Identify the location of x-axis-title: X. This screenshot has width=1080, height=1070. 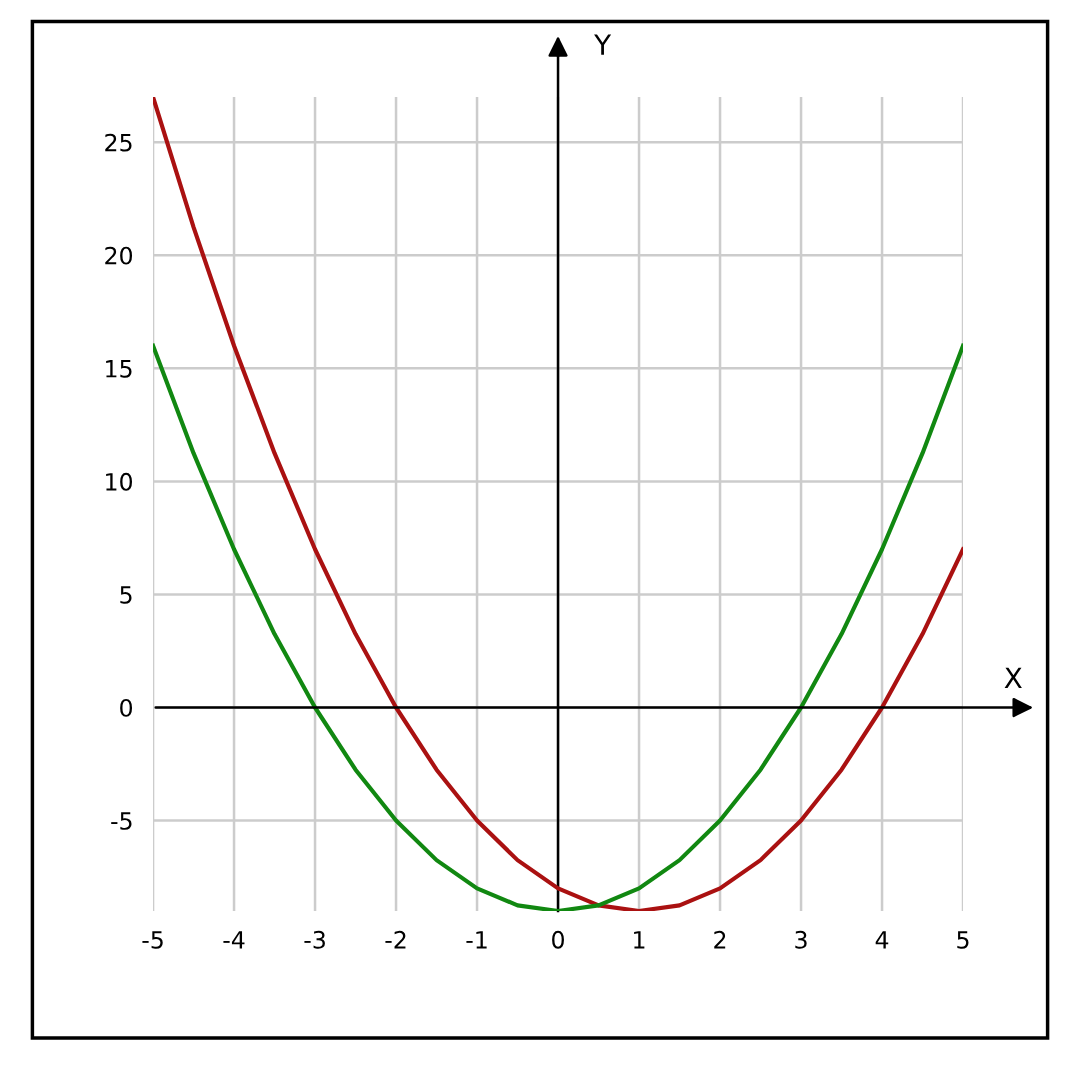
(1013, 677).